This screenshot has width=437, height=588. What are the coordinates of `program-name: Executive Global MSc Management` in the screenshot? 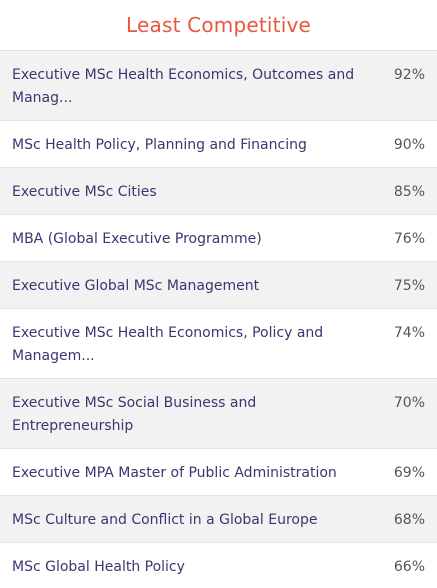 It's located at (136, 286).